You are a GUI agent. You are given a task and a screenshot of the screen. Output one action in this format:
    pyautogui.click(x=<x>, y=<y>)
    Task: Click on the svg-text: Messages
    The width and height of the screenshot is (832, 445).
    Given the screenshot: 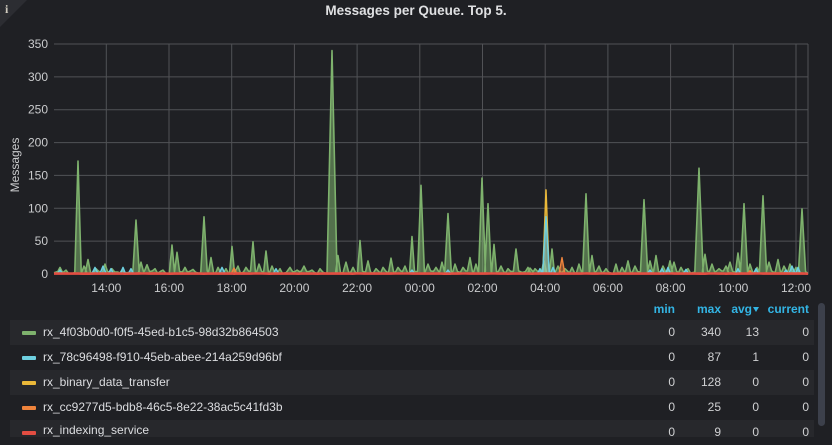 What is the action you would take?
    pyautogui.click(x=15, y=165)
    